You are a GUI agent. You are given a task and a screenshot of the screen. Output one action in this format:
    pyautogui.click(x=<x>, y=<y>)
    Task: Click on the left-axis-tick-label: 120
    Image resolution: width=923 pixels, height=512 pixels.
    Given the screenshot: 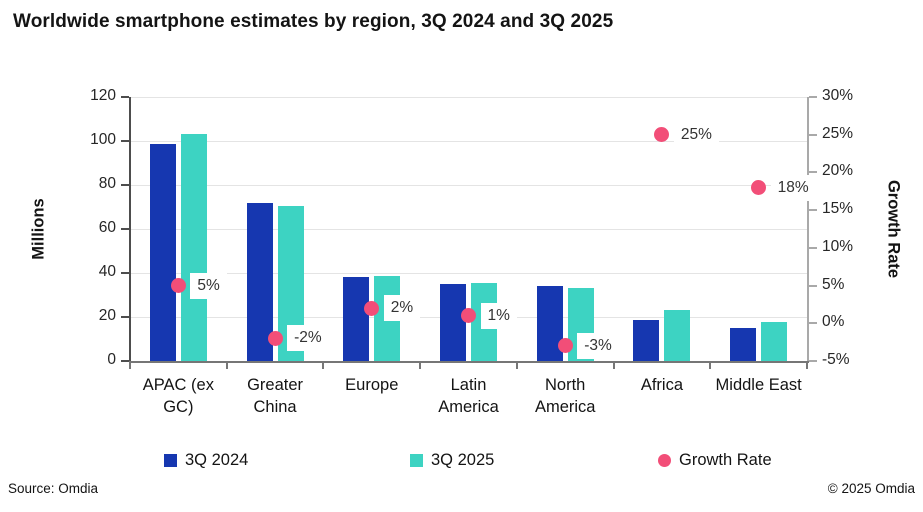 What is the action you would take?
    pyautogui.click(x=103, y=95)
    